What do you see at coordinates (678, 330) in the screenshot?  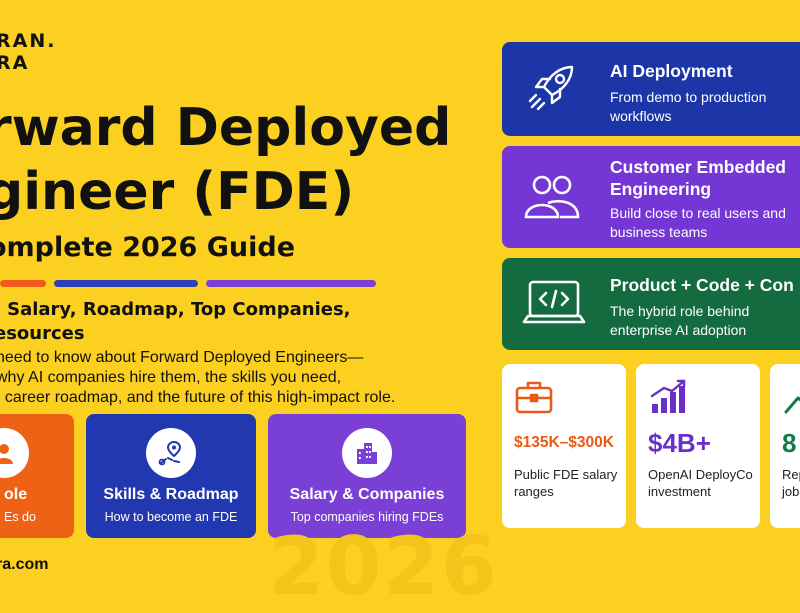 I see `feature-desc-line-2: enterprise AI adoption` at bounding box center [678, 330].